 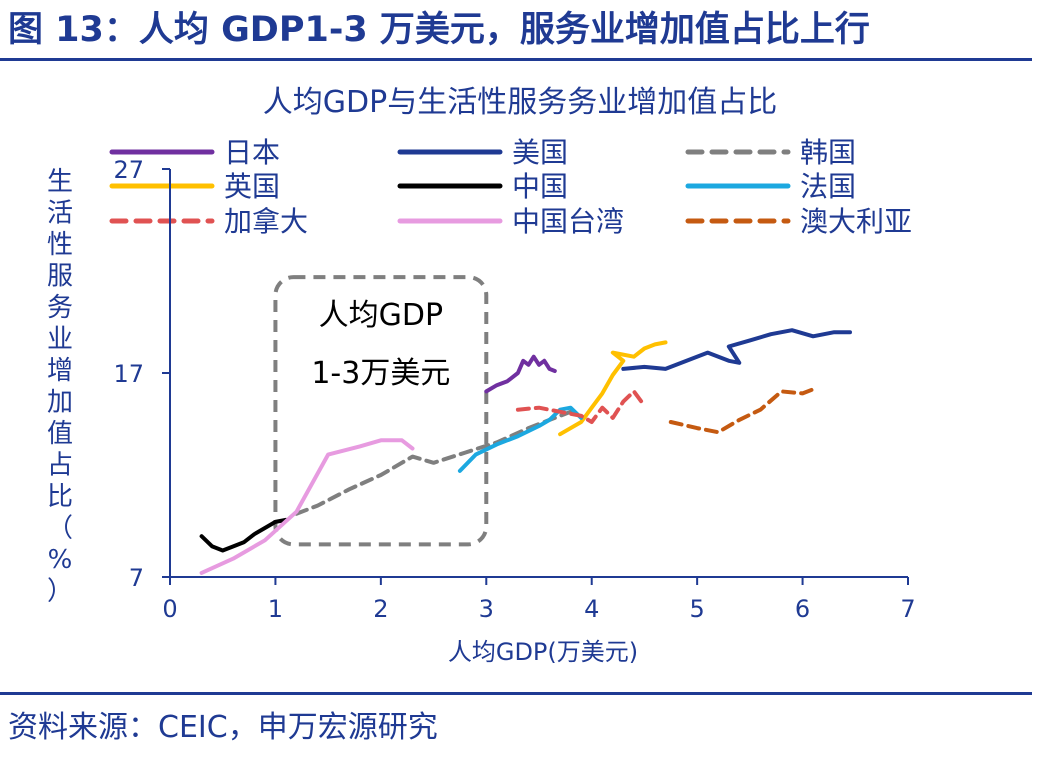 I want to click on legend-label: 加拿大, so click(x=266, y=221).